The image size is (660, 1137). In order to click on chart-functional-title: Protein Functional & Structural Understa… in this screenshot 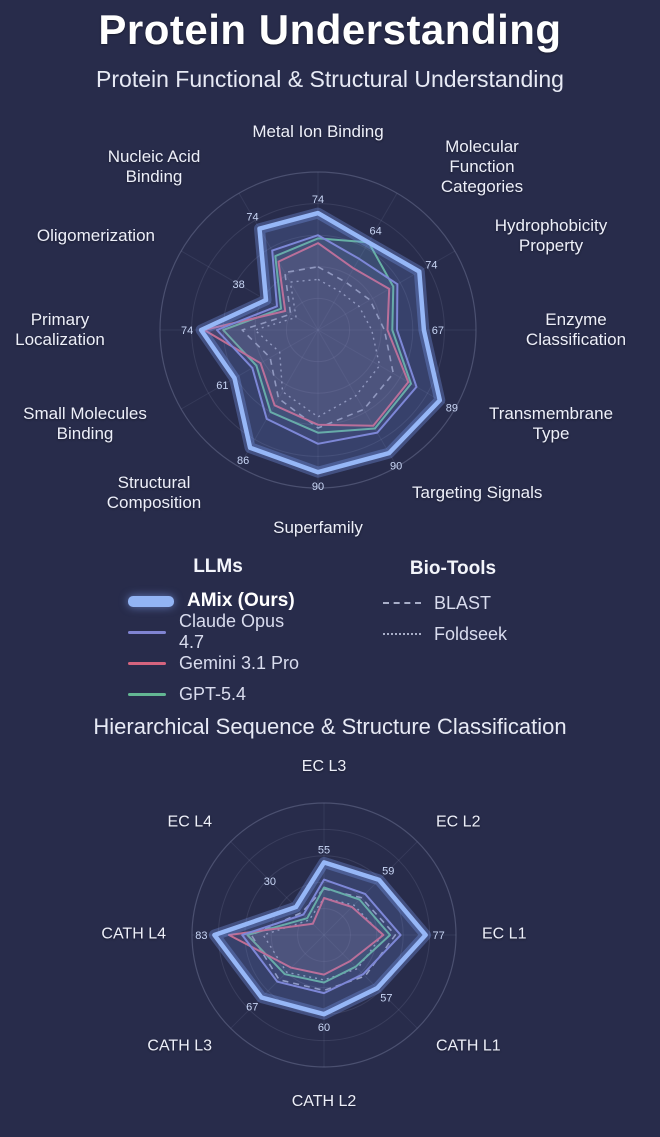, I will do `click(330, 79)`.